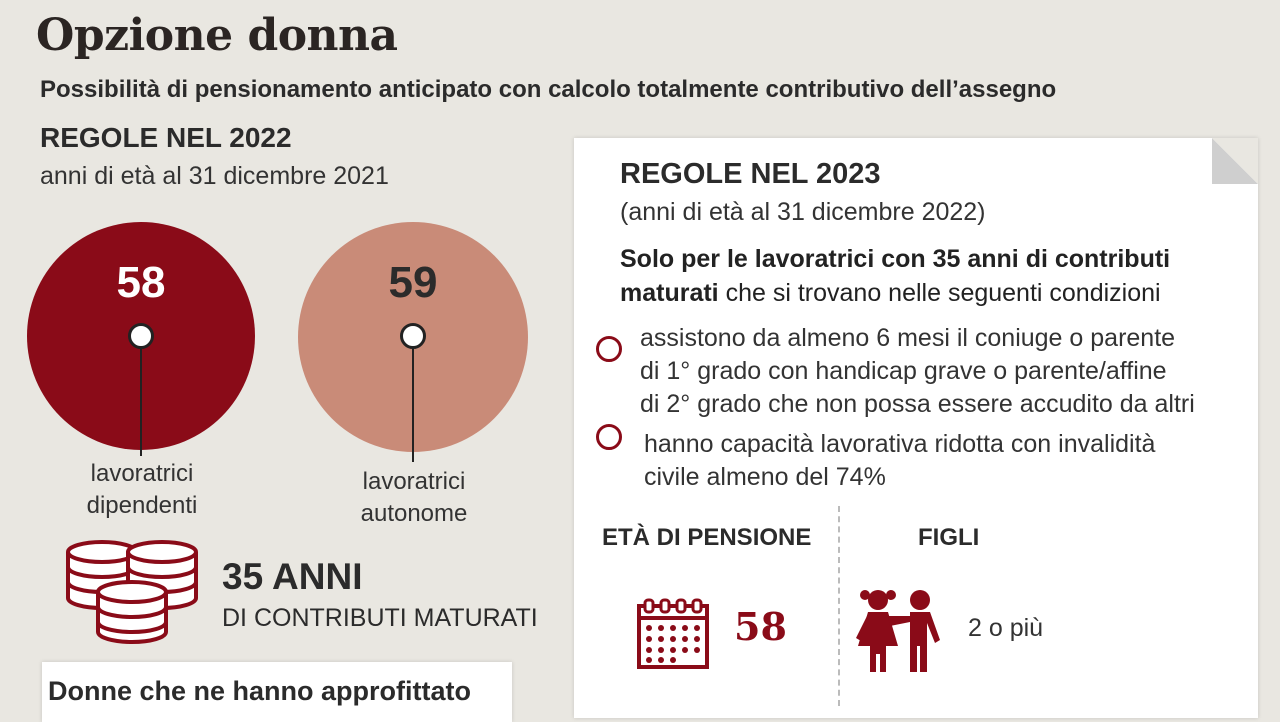 The image size is (1280, 722). What do you see at coordinates (949, 537) in the screenshot?
I see `figli-header: FIGLI` at bounding box center [949, 537].